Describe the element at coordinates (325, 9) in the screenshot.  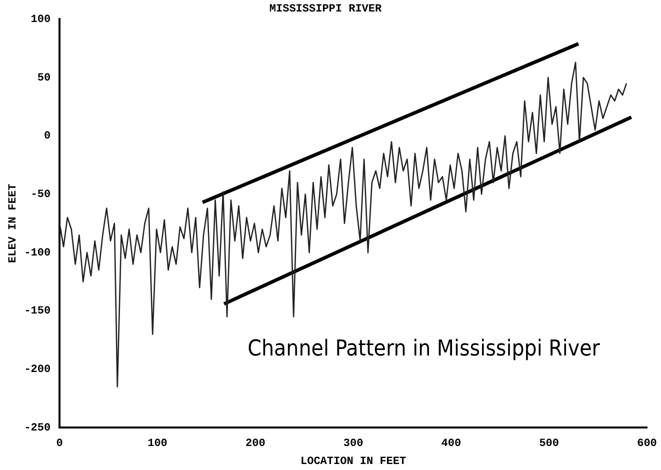
I see `chart-title: MISSISSIPPI RIVER` at that location.